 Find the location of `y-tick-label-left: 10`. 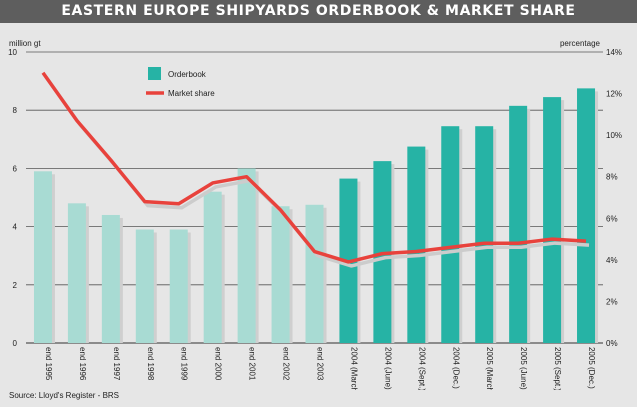

y-tick-label-left: 10 is located at coordinates (12, 52).